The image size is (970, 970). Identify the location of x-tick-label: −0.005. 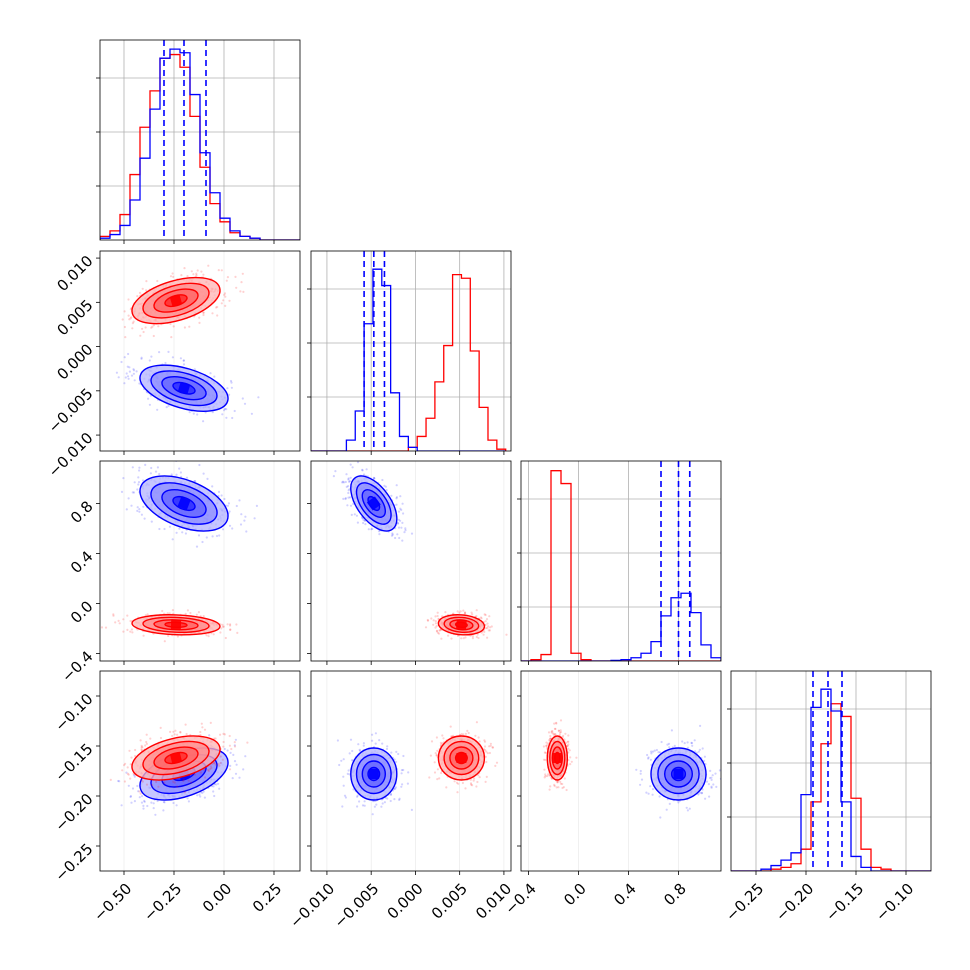
(357, 906).